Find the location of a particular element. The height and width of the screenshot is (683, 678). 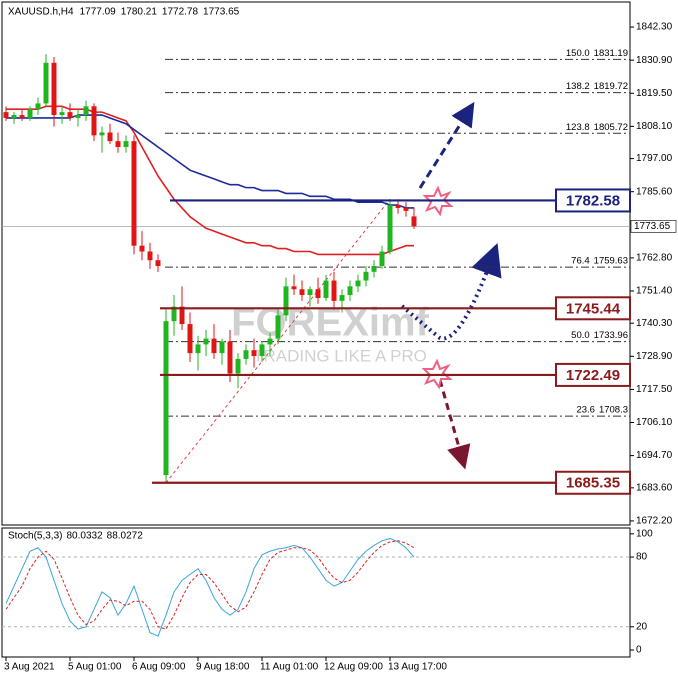

arrow-down is located at coordinates (454, 424).